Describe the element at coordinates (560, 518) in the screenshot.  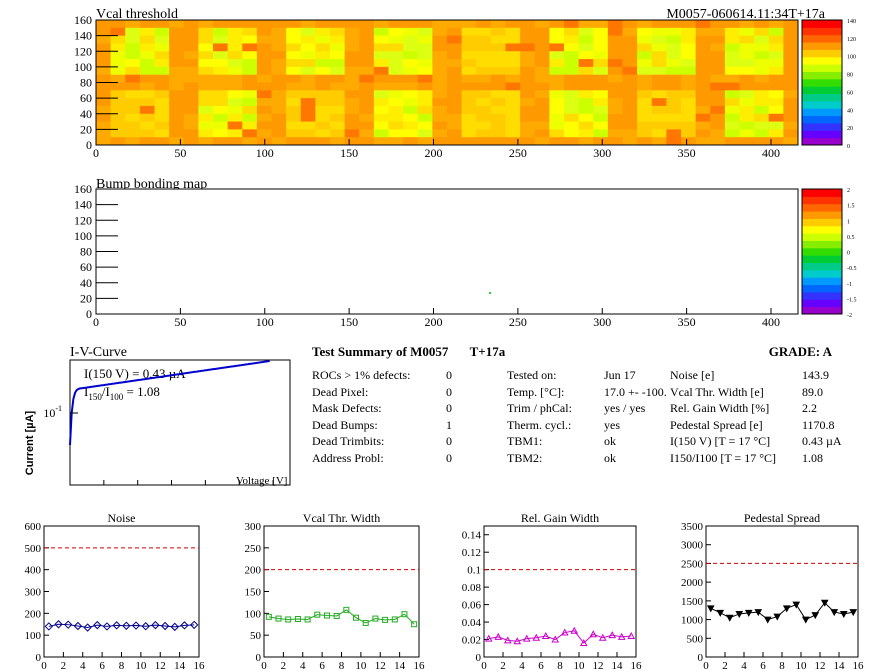
I see `chart-title: Rel. Gain Width` at that location.